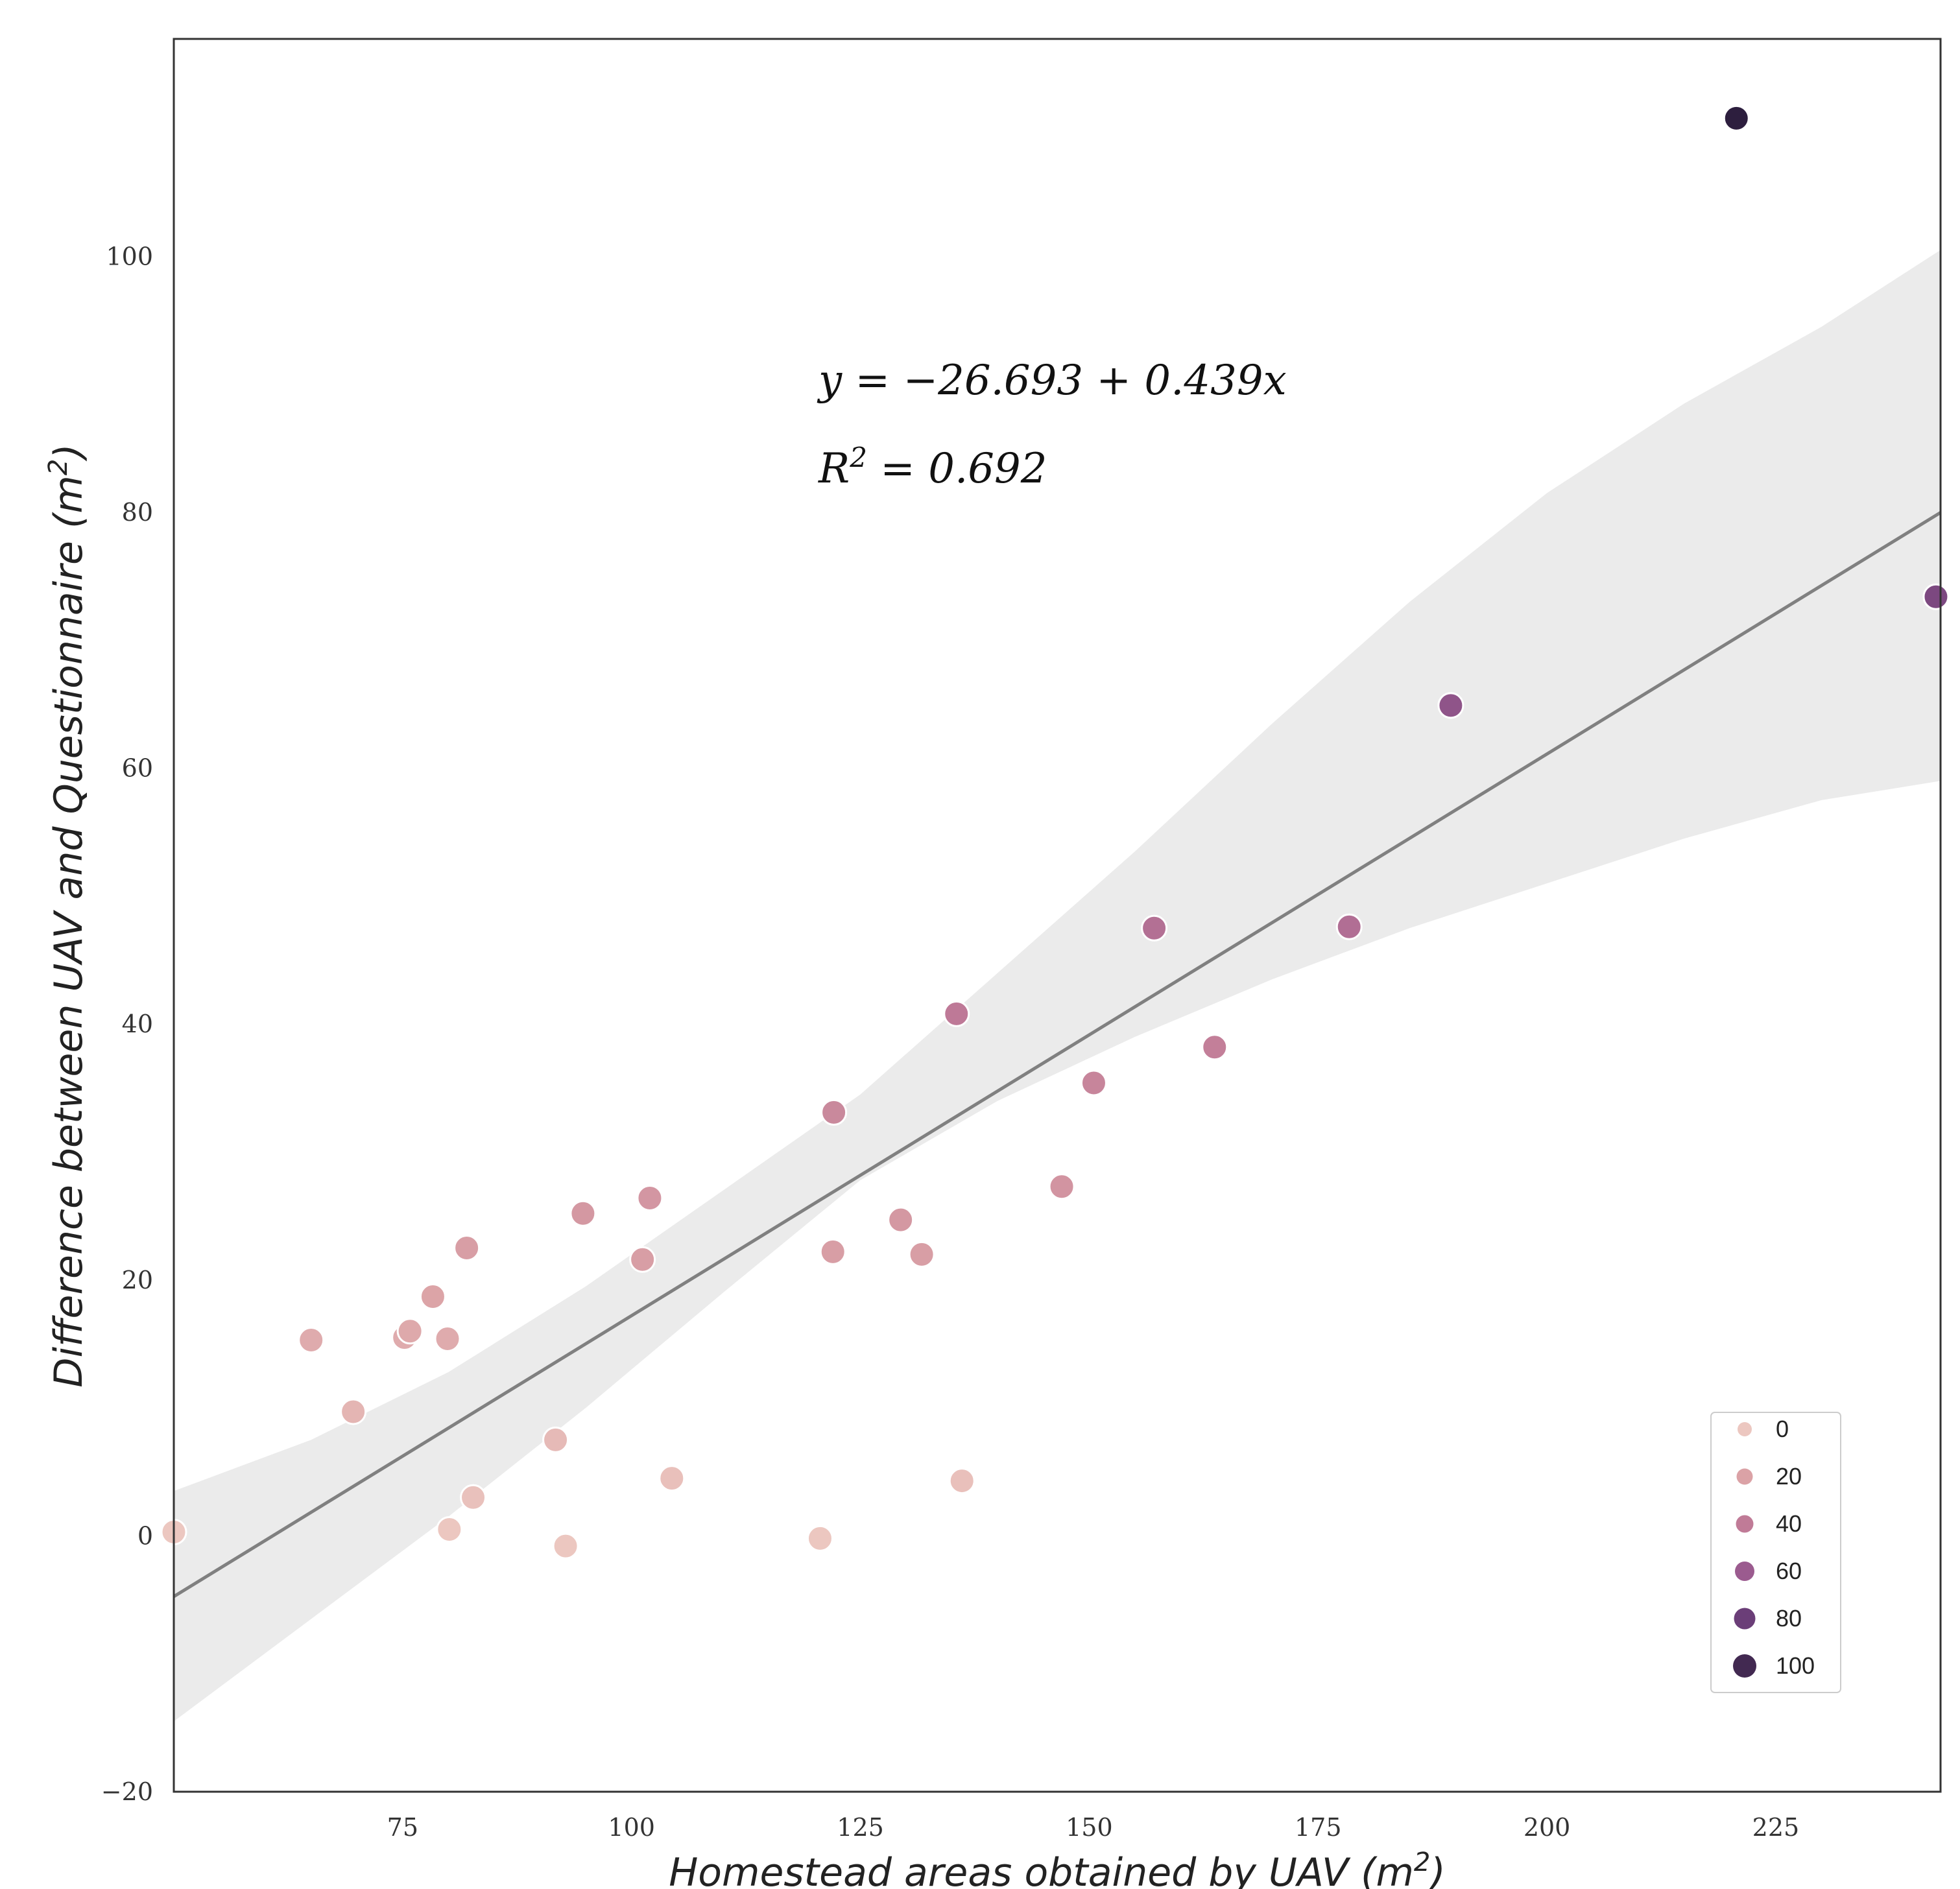 The width and height of the screenshot is (1960, 1889). What do you see at coordinates (957, 469) in the screenshot?
I see `r-squared-value: = 0.692` at bounding box center [957, 469].